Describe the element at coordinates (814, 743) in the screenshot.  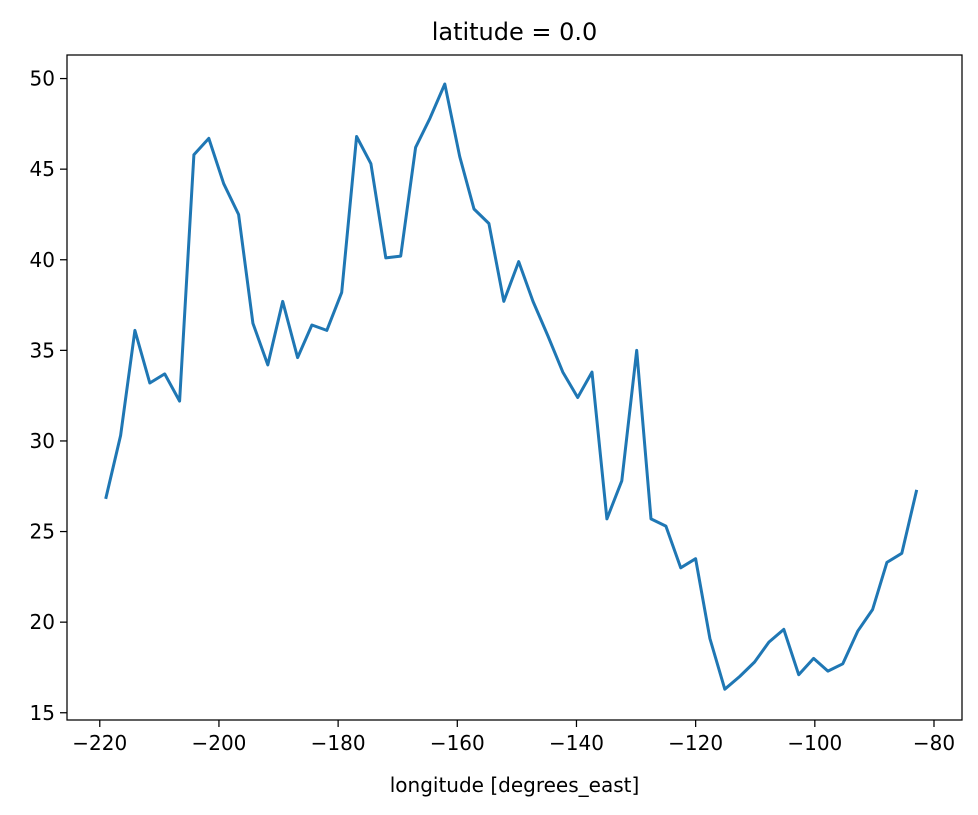
I see `x-tick-label: −100` at that location.